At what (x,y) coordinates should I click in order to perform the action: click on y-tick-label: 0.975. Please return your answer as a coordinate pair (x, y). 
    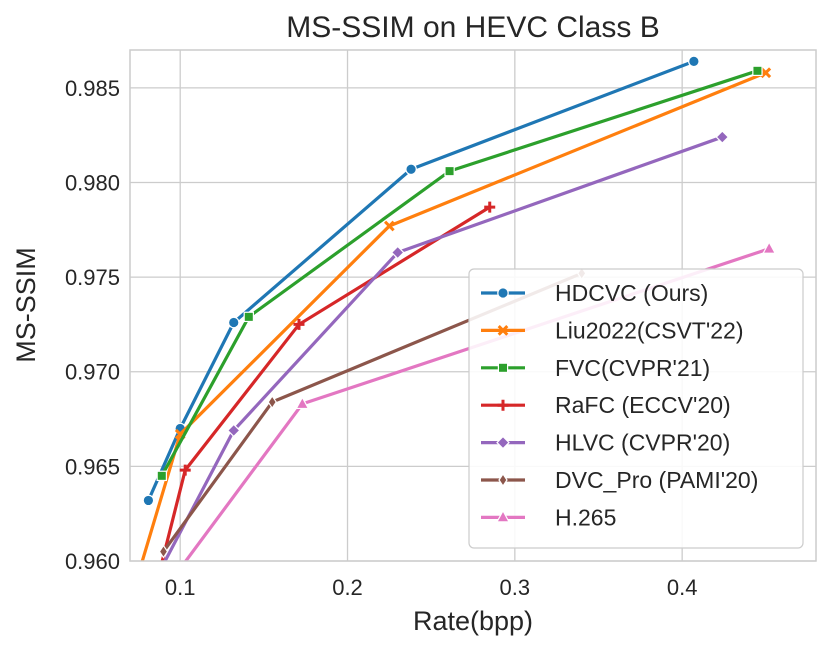
    Looking at the image, I should click on (92, 277).